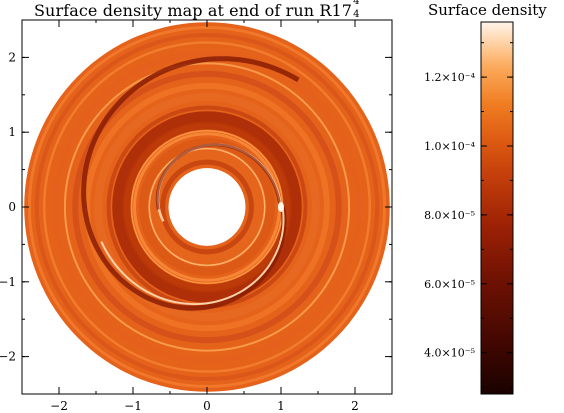 The height and width of the screenshot is (413, 564). What do you see at coordinates (450, 146) in the screenshot?
I see `colorbar-tick-label: 1.0×10⁻⁴` at bounding box center [450, 146].